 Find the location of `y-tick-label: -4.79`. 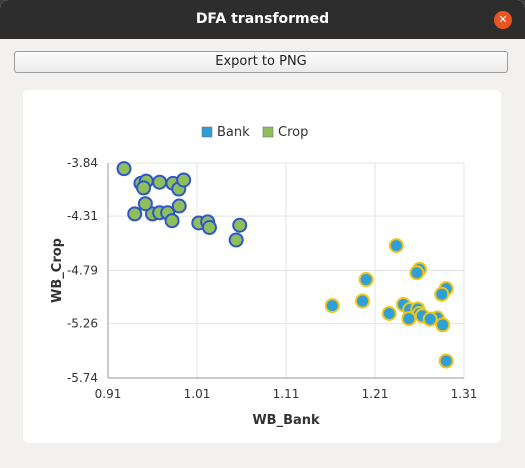

y-tick-label: -4.79 is located at coordinates (82, 271).